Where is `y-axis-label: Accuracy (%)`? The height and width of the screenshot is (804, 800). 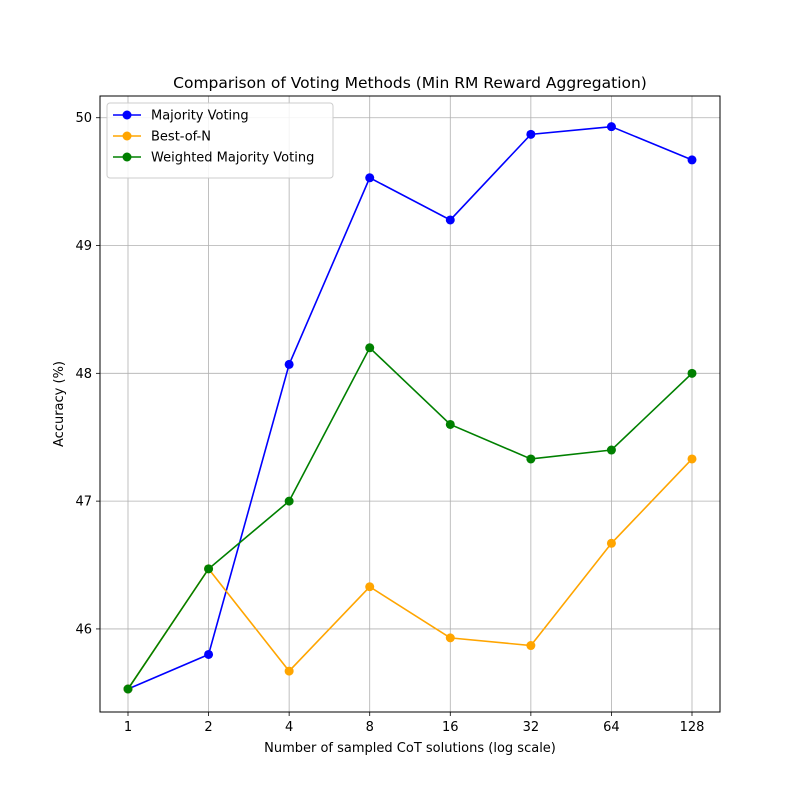
y-axis-label: Accuracy (%) is located at coordinates (59, 404).